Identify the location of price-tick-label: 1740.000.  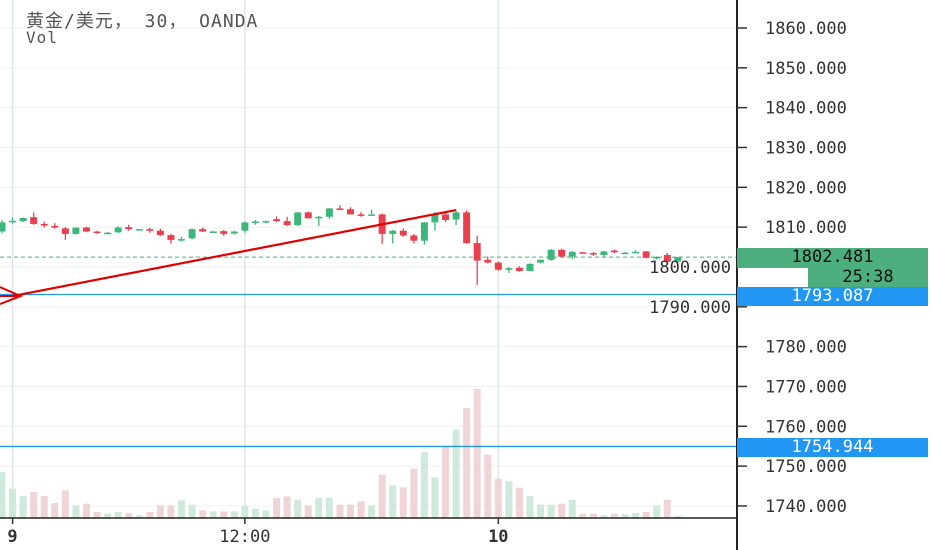
(806, 507).